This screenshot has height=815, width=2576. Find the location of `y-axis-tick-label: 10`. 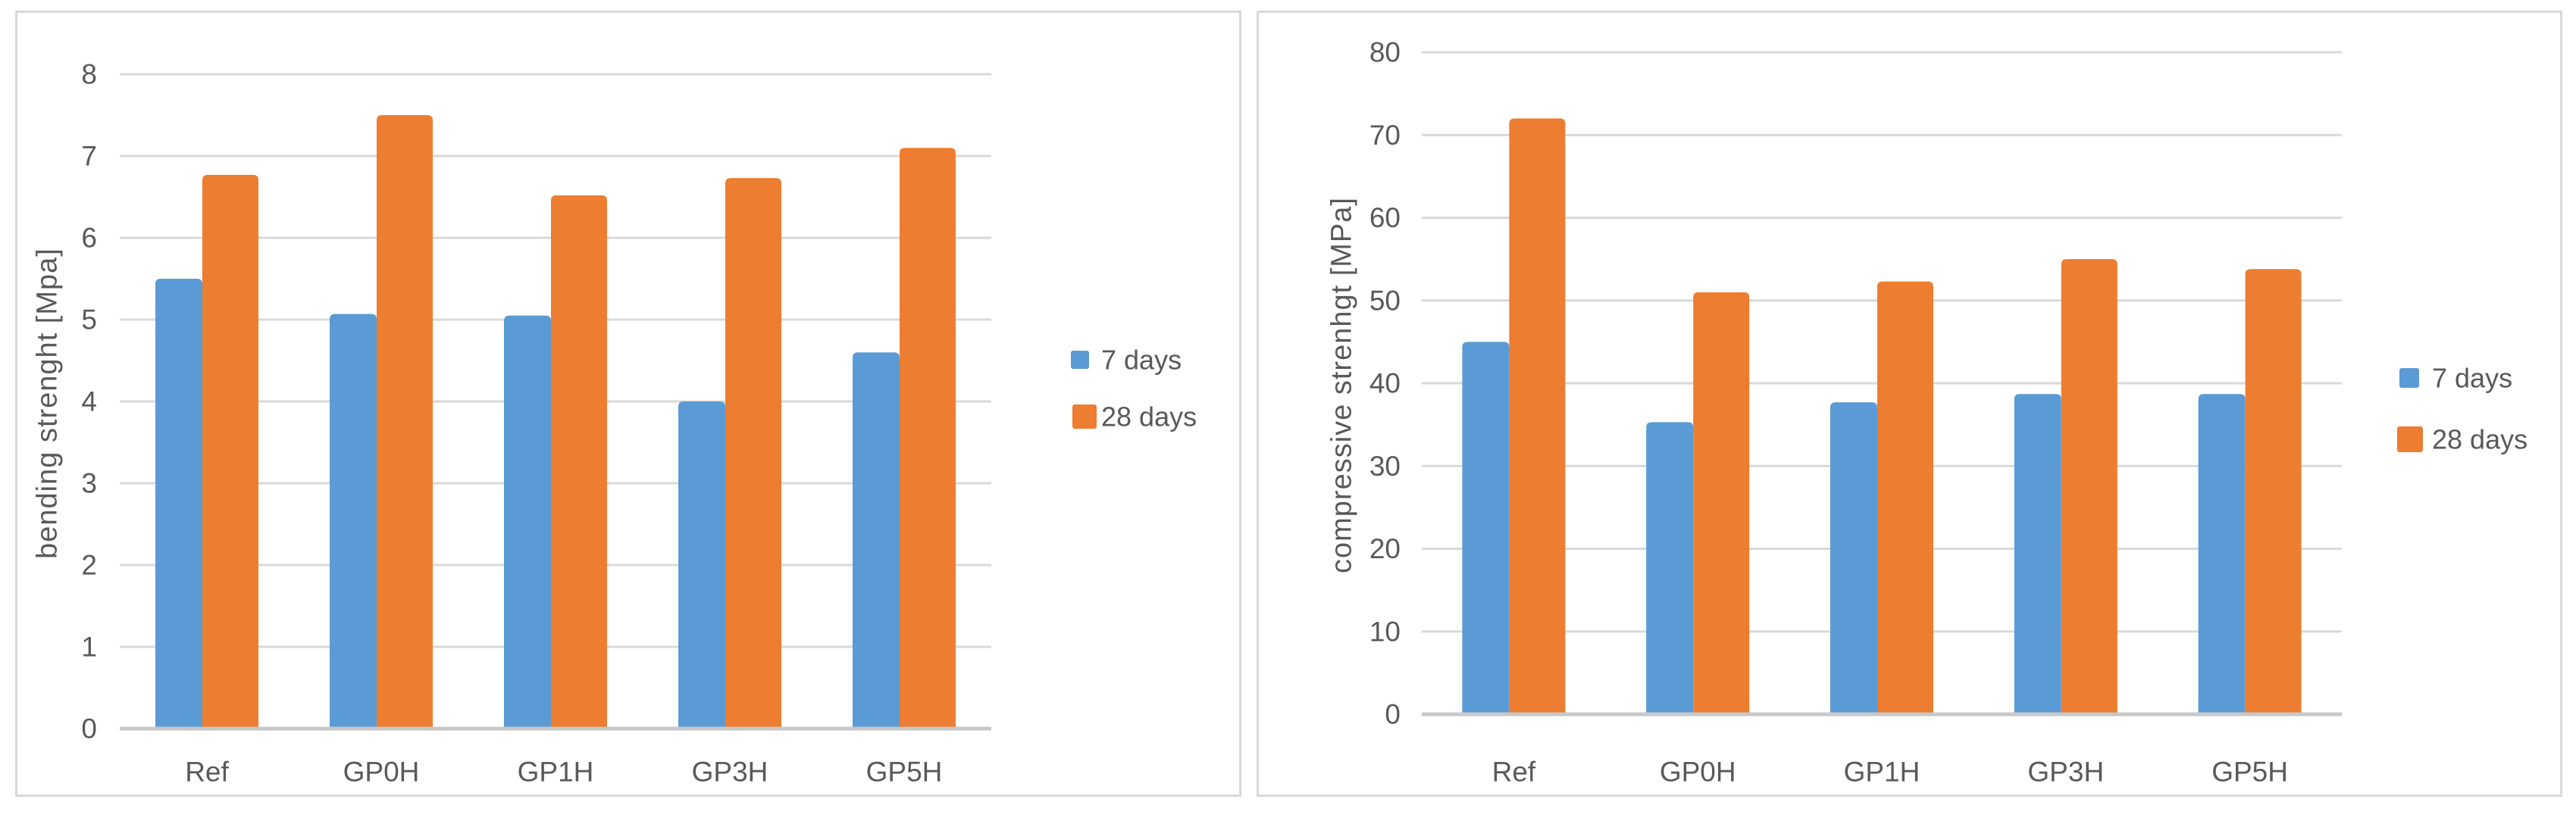

y-axis-tick-label: 10 is located at coordinates (1385, 631).